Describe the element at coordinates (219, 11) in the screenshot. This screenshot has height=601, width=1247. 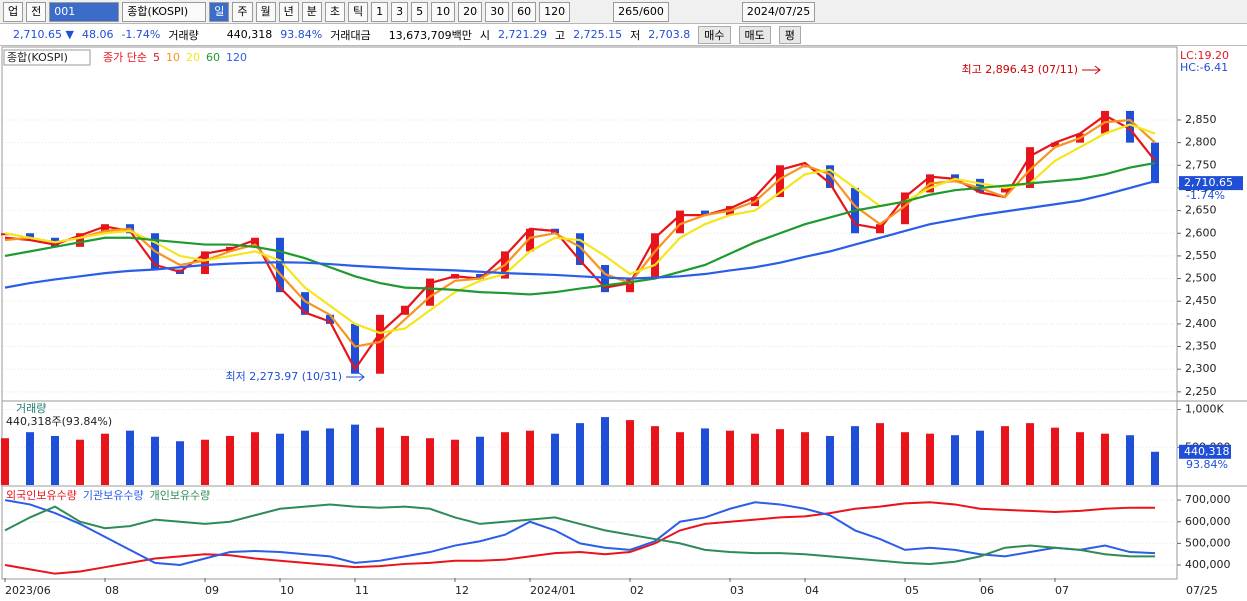
I see `period-button: 일` at that location.